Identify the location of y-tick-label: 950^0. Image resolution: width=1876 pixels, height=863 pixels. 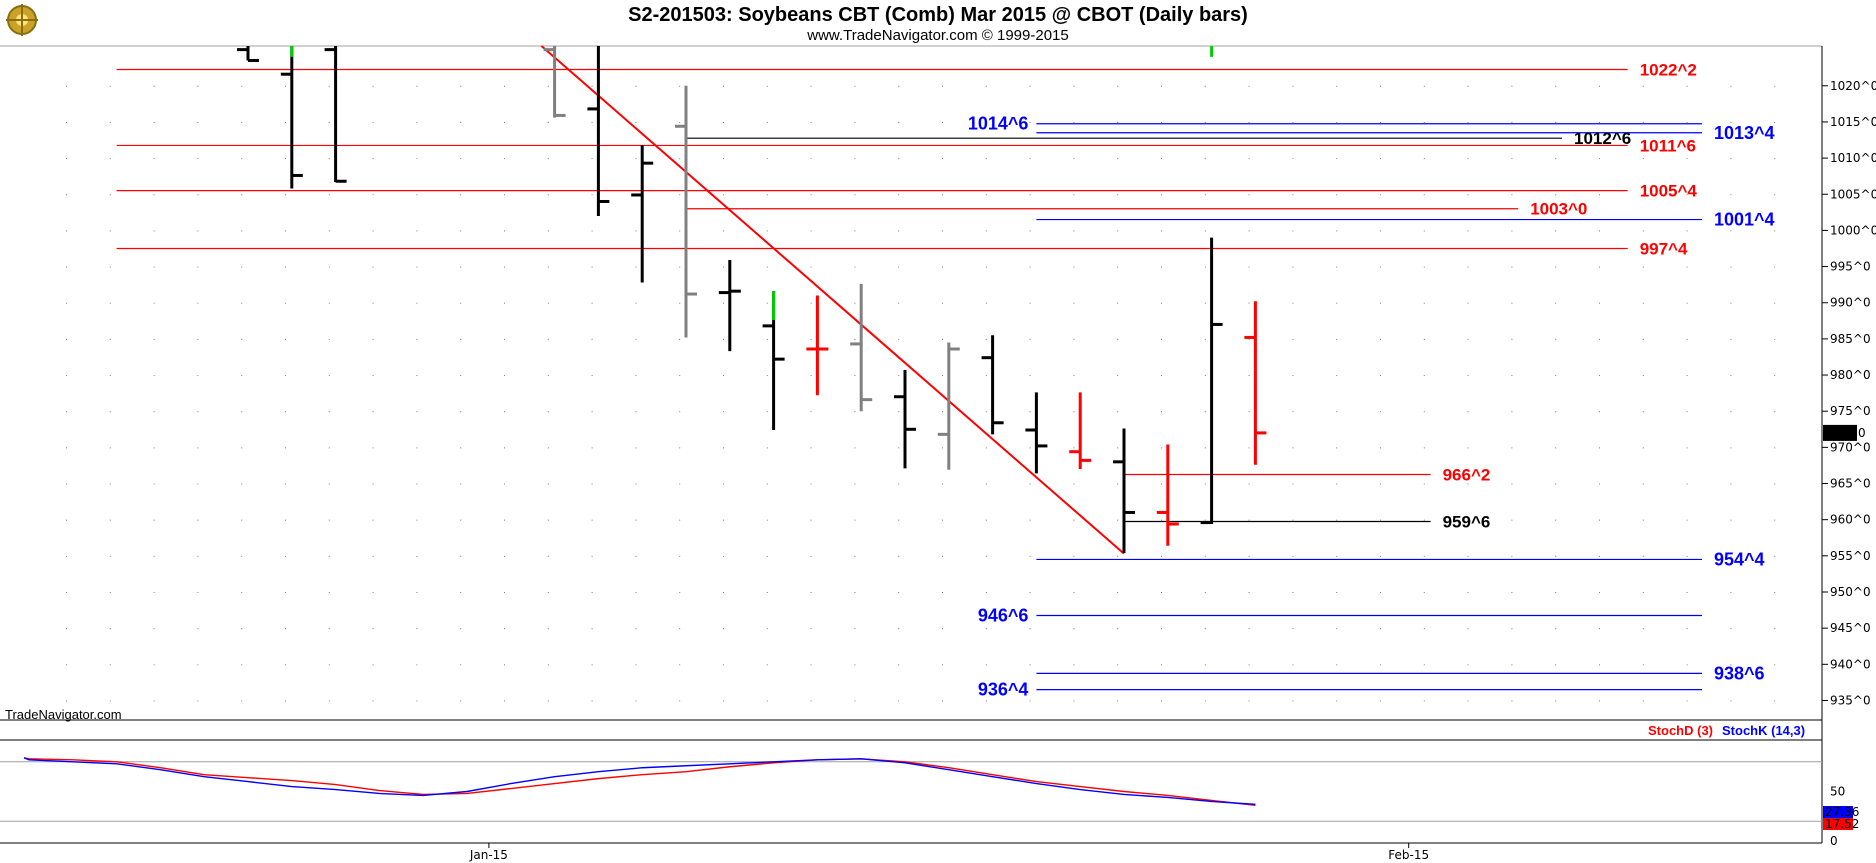
(1850, 592).